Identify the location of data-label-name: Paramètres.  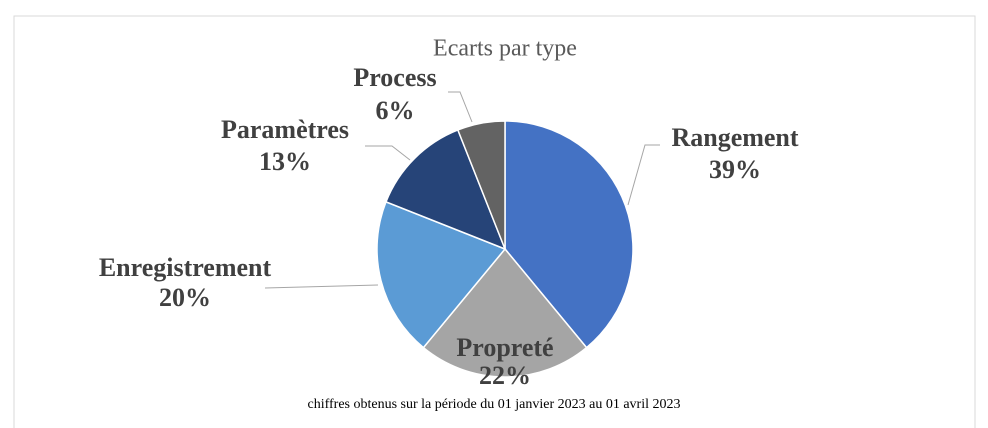
(285, 129).